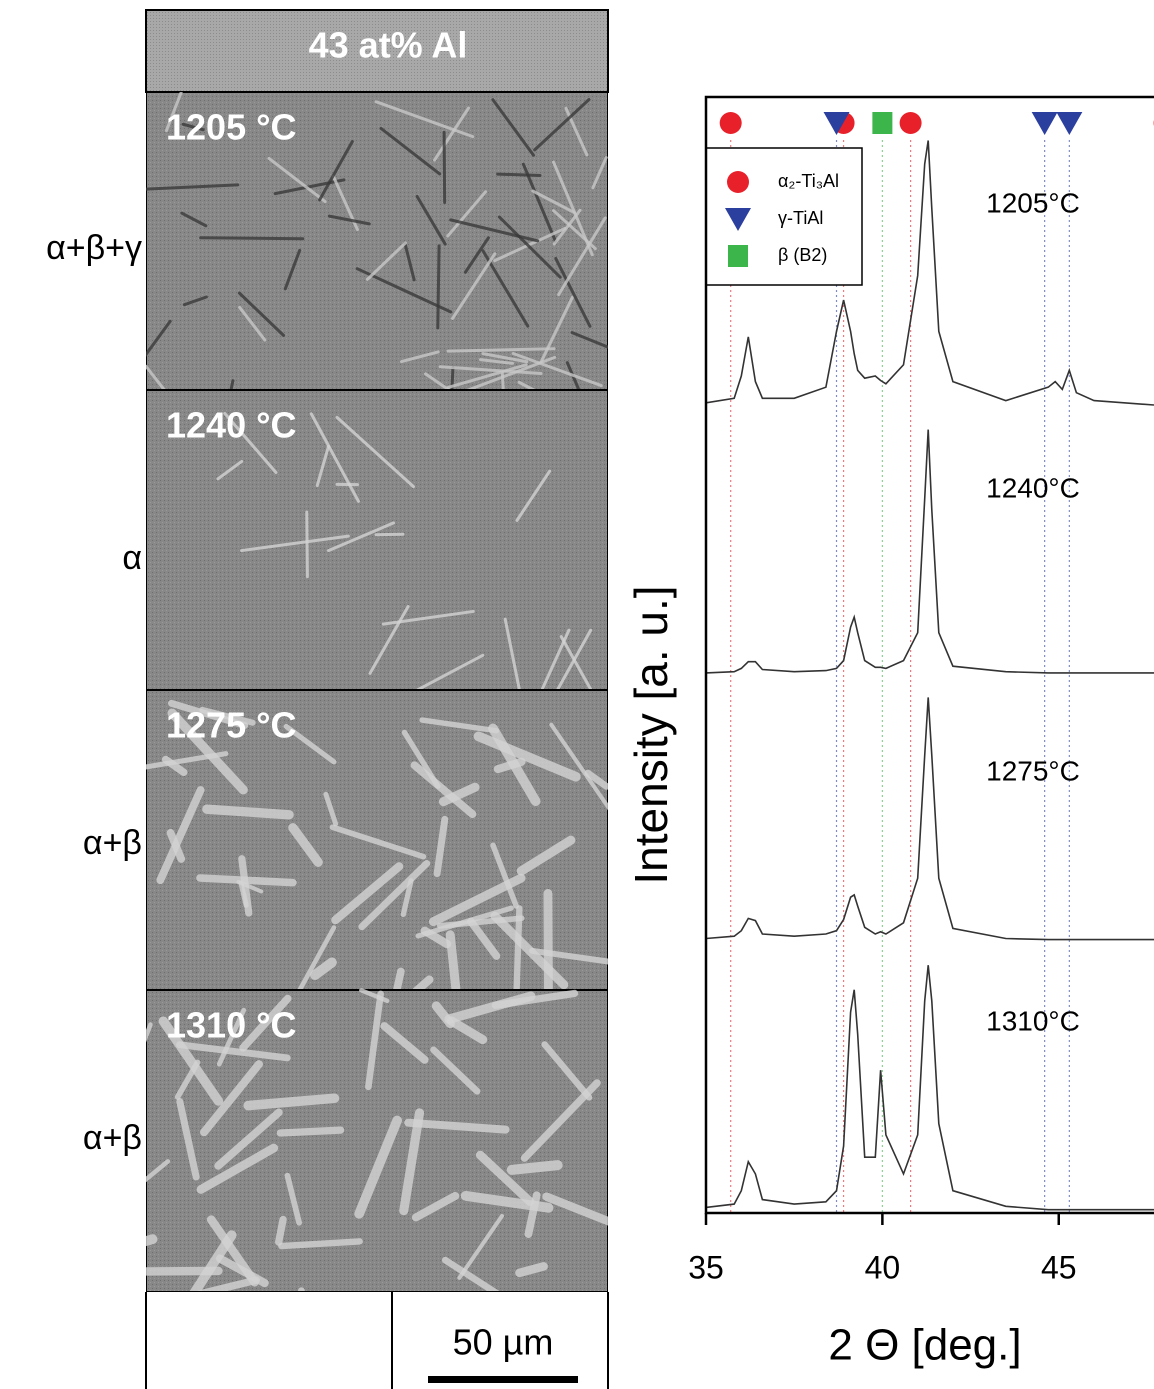 The height and width of the screenshot is (1389, 1154). What do you see at coordinates (94, 248) in the screenshot?
I see `phase-label: α+β+γ` at bounding box center [94, 248].